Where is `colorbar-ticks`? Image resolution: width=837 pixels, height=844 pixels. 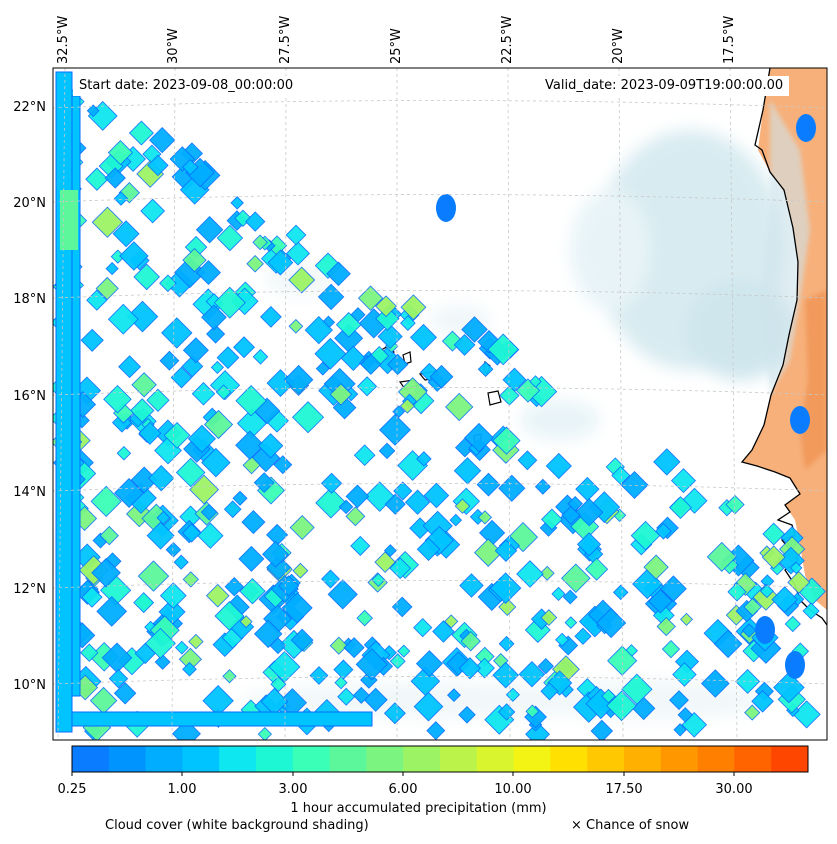
colorbar-ticks is located at coordinates (403, 774).